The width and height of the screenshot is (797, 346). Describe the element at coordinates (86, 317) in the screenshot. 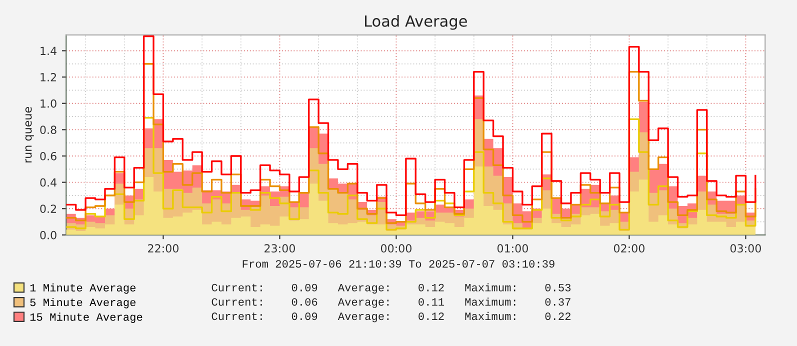

I see `legend-label: 15 Minute Average` at that location.